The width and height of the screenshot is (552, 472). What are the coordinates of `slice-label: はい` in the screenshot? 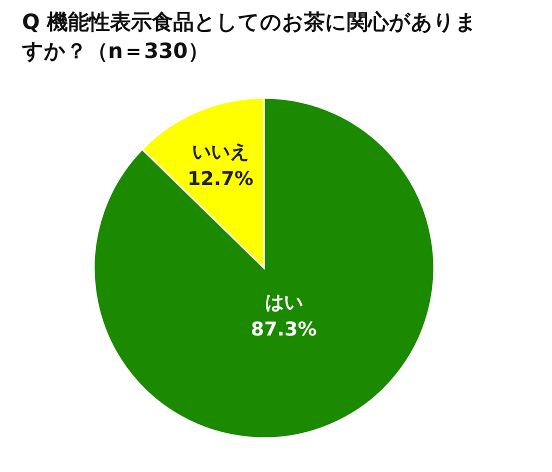 It's located at (283, 302).